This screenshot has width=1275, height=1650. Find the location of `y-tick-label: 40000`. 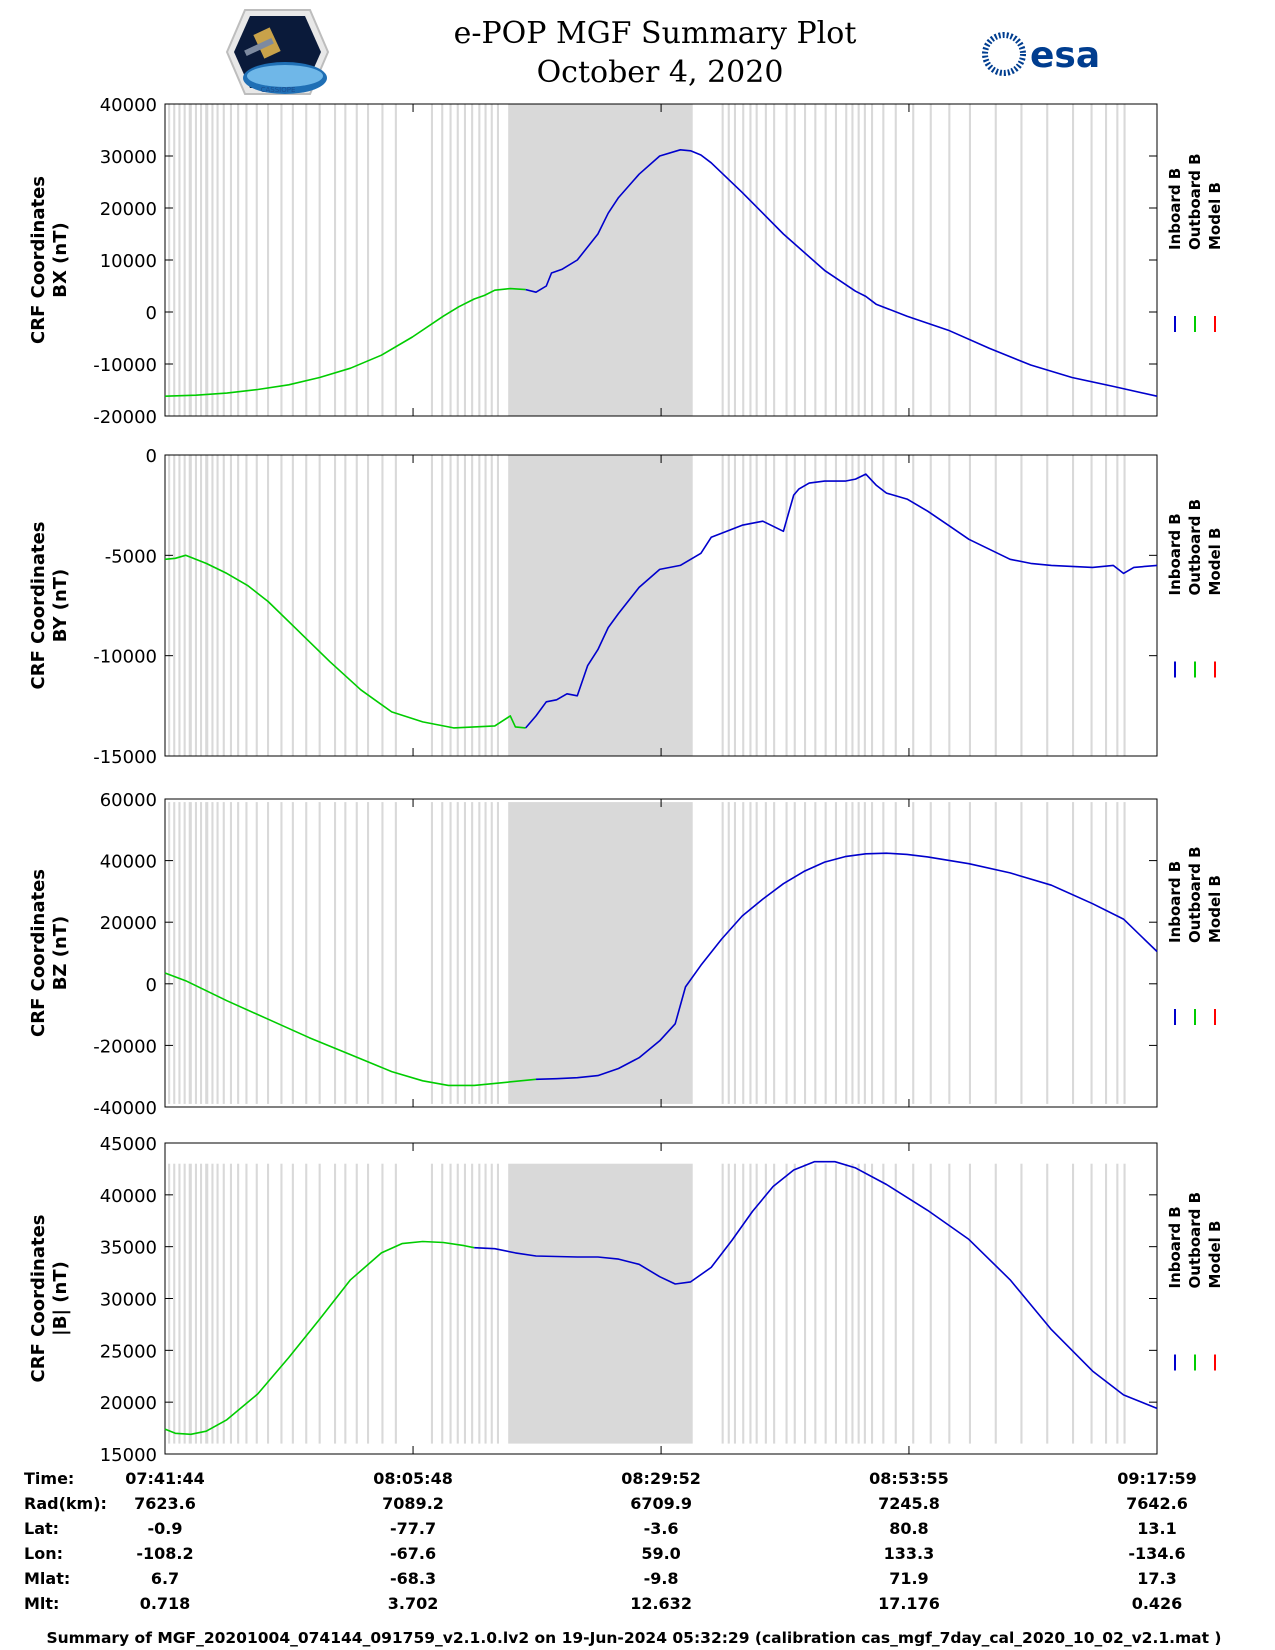

y-tick-label: 40000 is located at coordinates (128, 105).